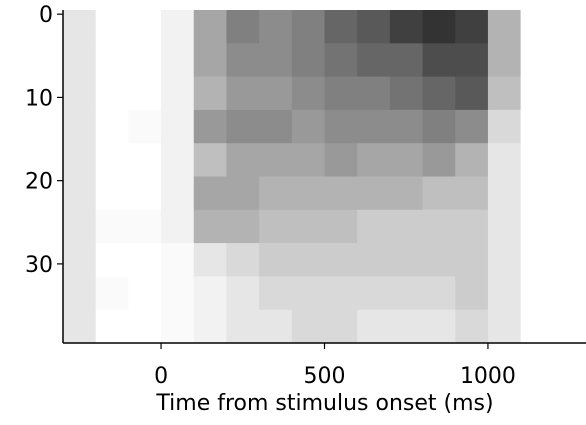  Describe the element at coordinates (39, 265) in the screenshot. I see `y-tick-label: 30` at that location.